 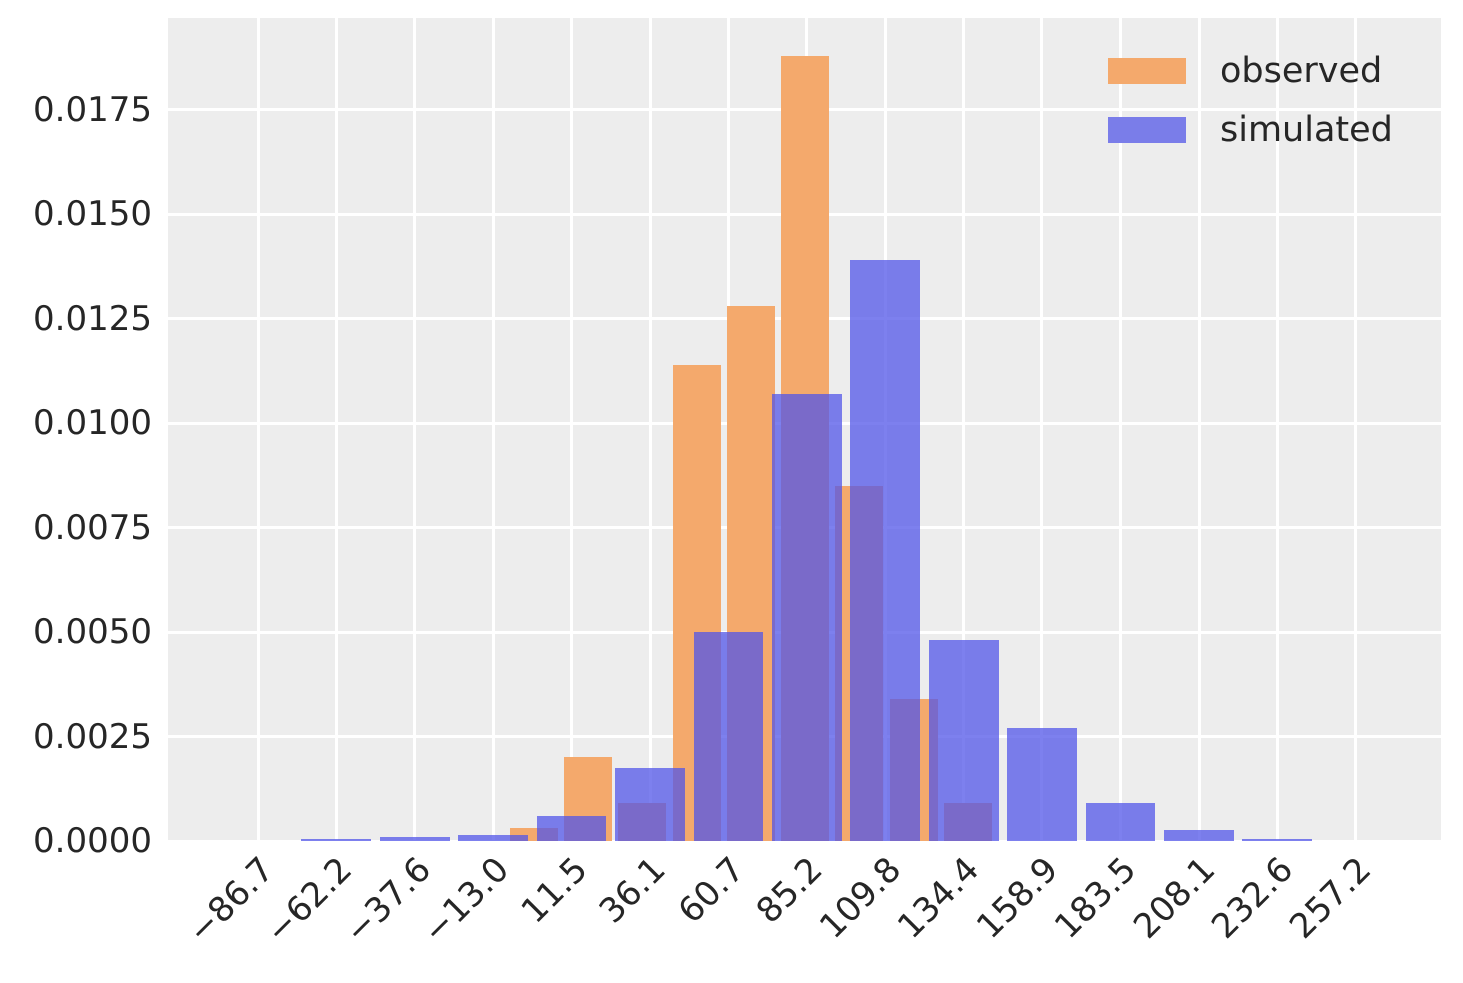 What do you see at coordinates (1301, 71) in the screenshot?
I see `legend-label-observed: observed` at bounding box center [1301, 71].